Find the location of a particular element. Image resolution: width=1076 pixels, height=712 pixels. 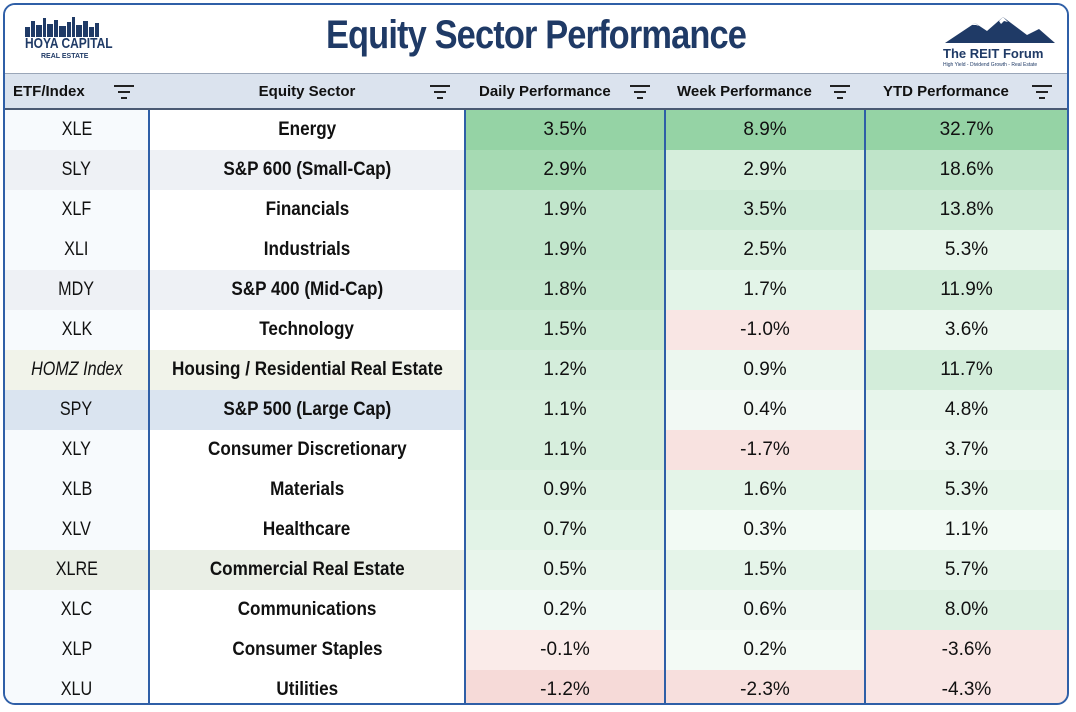

daily-performance-cell-text: 1.5% is located at coordinates (565, 329).